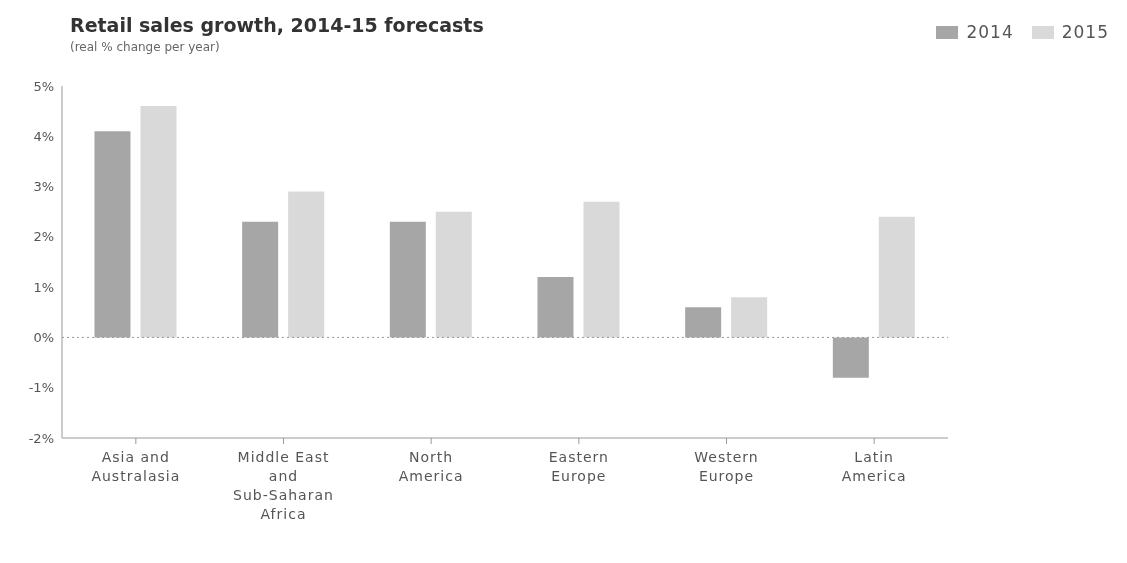 The image size is (1127, 563). What do you see at coordinates (43, 237) in the screenshot?
I see `y-tick-label: 2%` at bounding box center [43, 237].